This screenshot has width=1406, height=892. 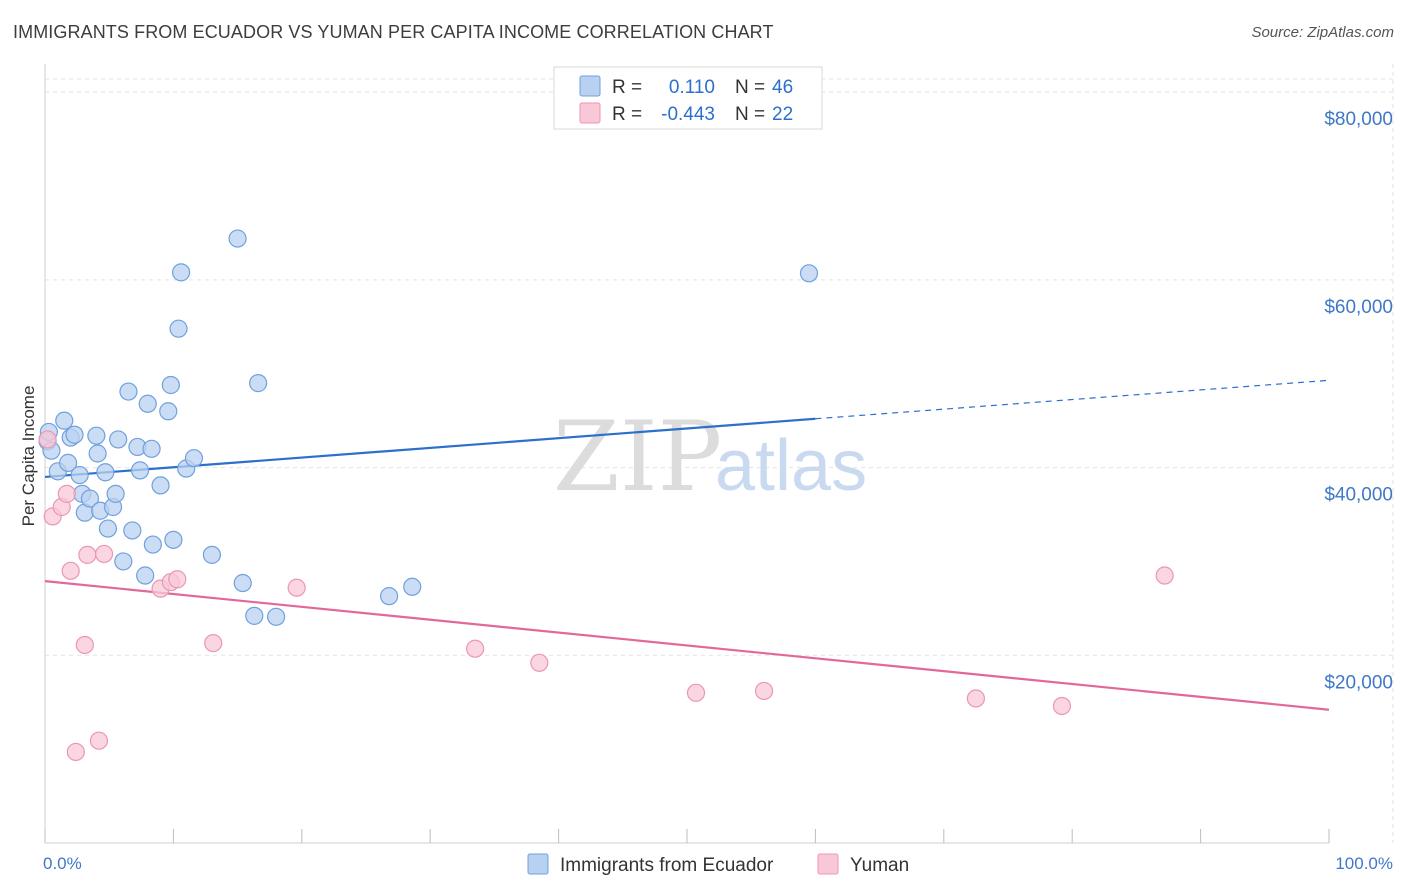 I want to click on y-axis-label: Per Capita Income, so click(x=28, y=456).